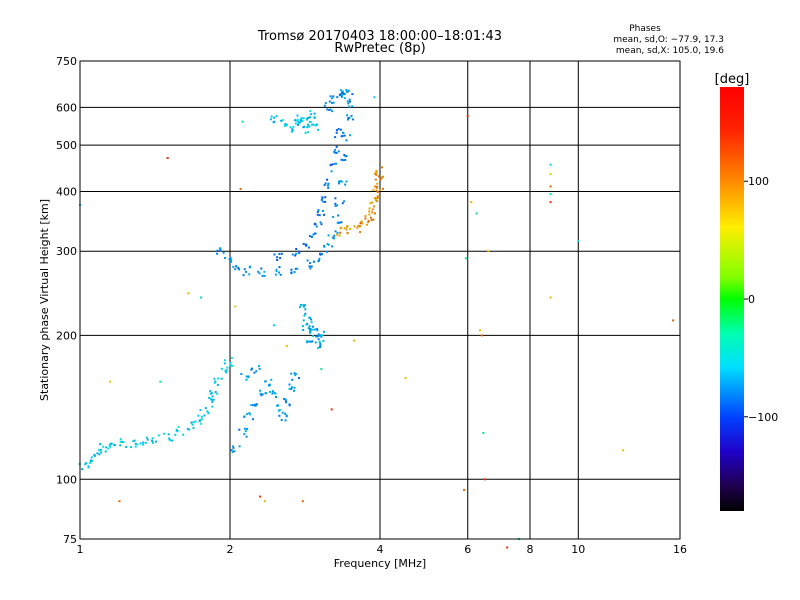  I want to click on x-tick-label: 10, so click(578, 549).